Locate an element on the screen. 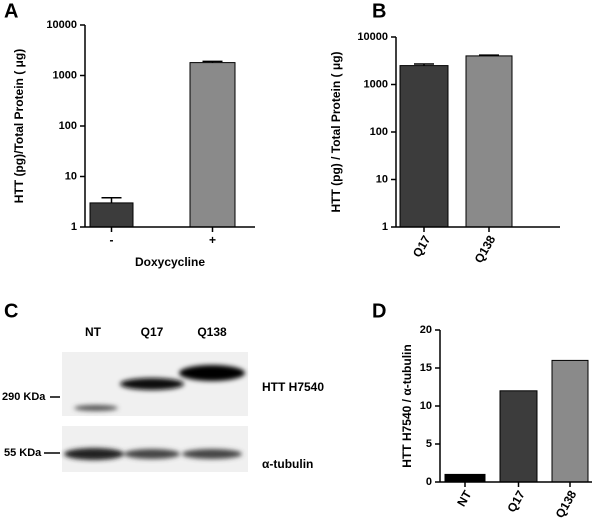  x-axis-label: Doxycycline is located at coordinates (170, 262).